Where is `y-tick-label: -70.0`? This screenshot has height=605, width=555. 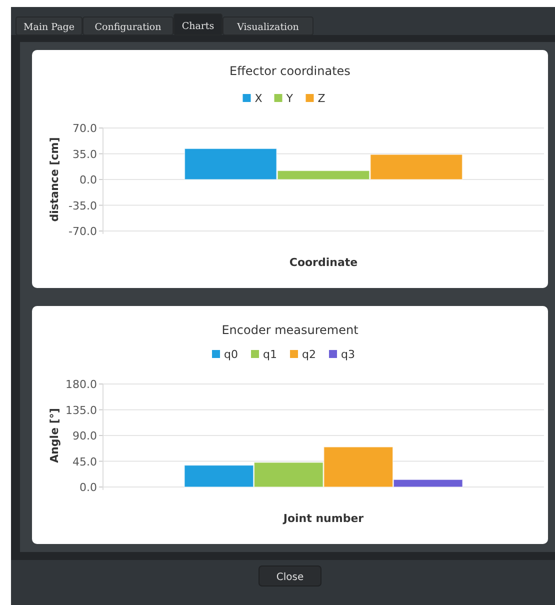 y-tick-label: -70.0 is located at coordinates (82, 231).